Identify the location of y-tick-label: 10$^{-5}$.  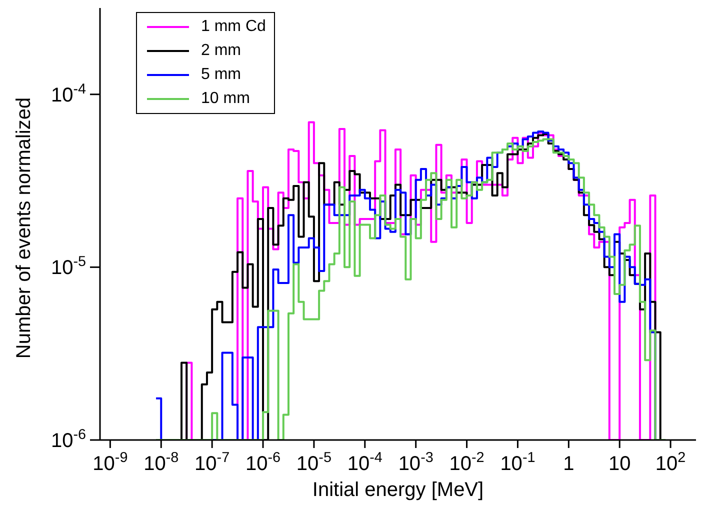
(68, 267).